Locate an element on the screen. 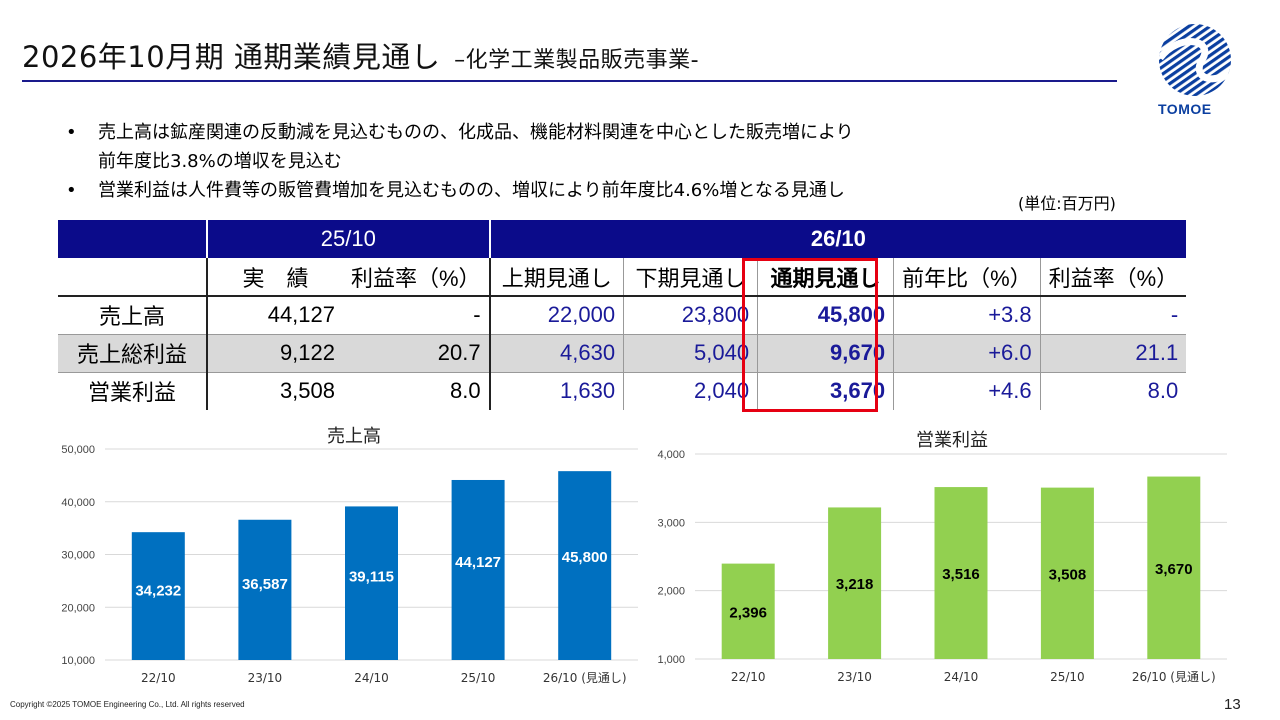 The image size is (1280, 720). table-cell: 9,122 is located at coordinates (275, 353).